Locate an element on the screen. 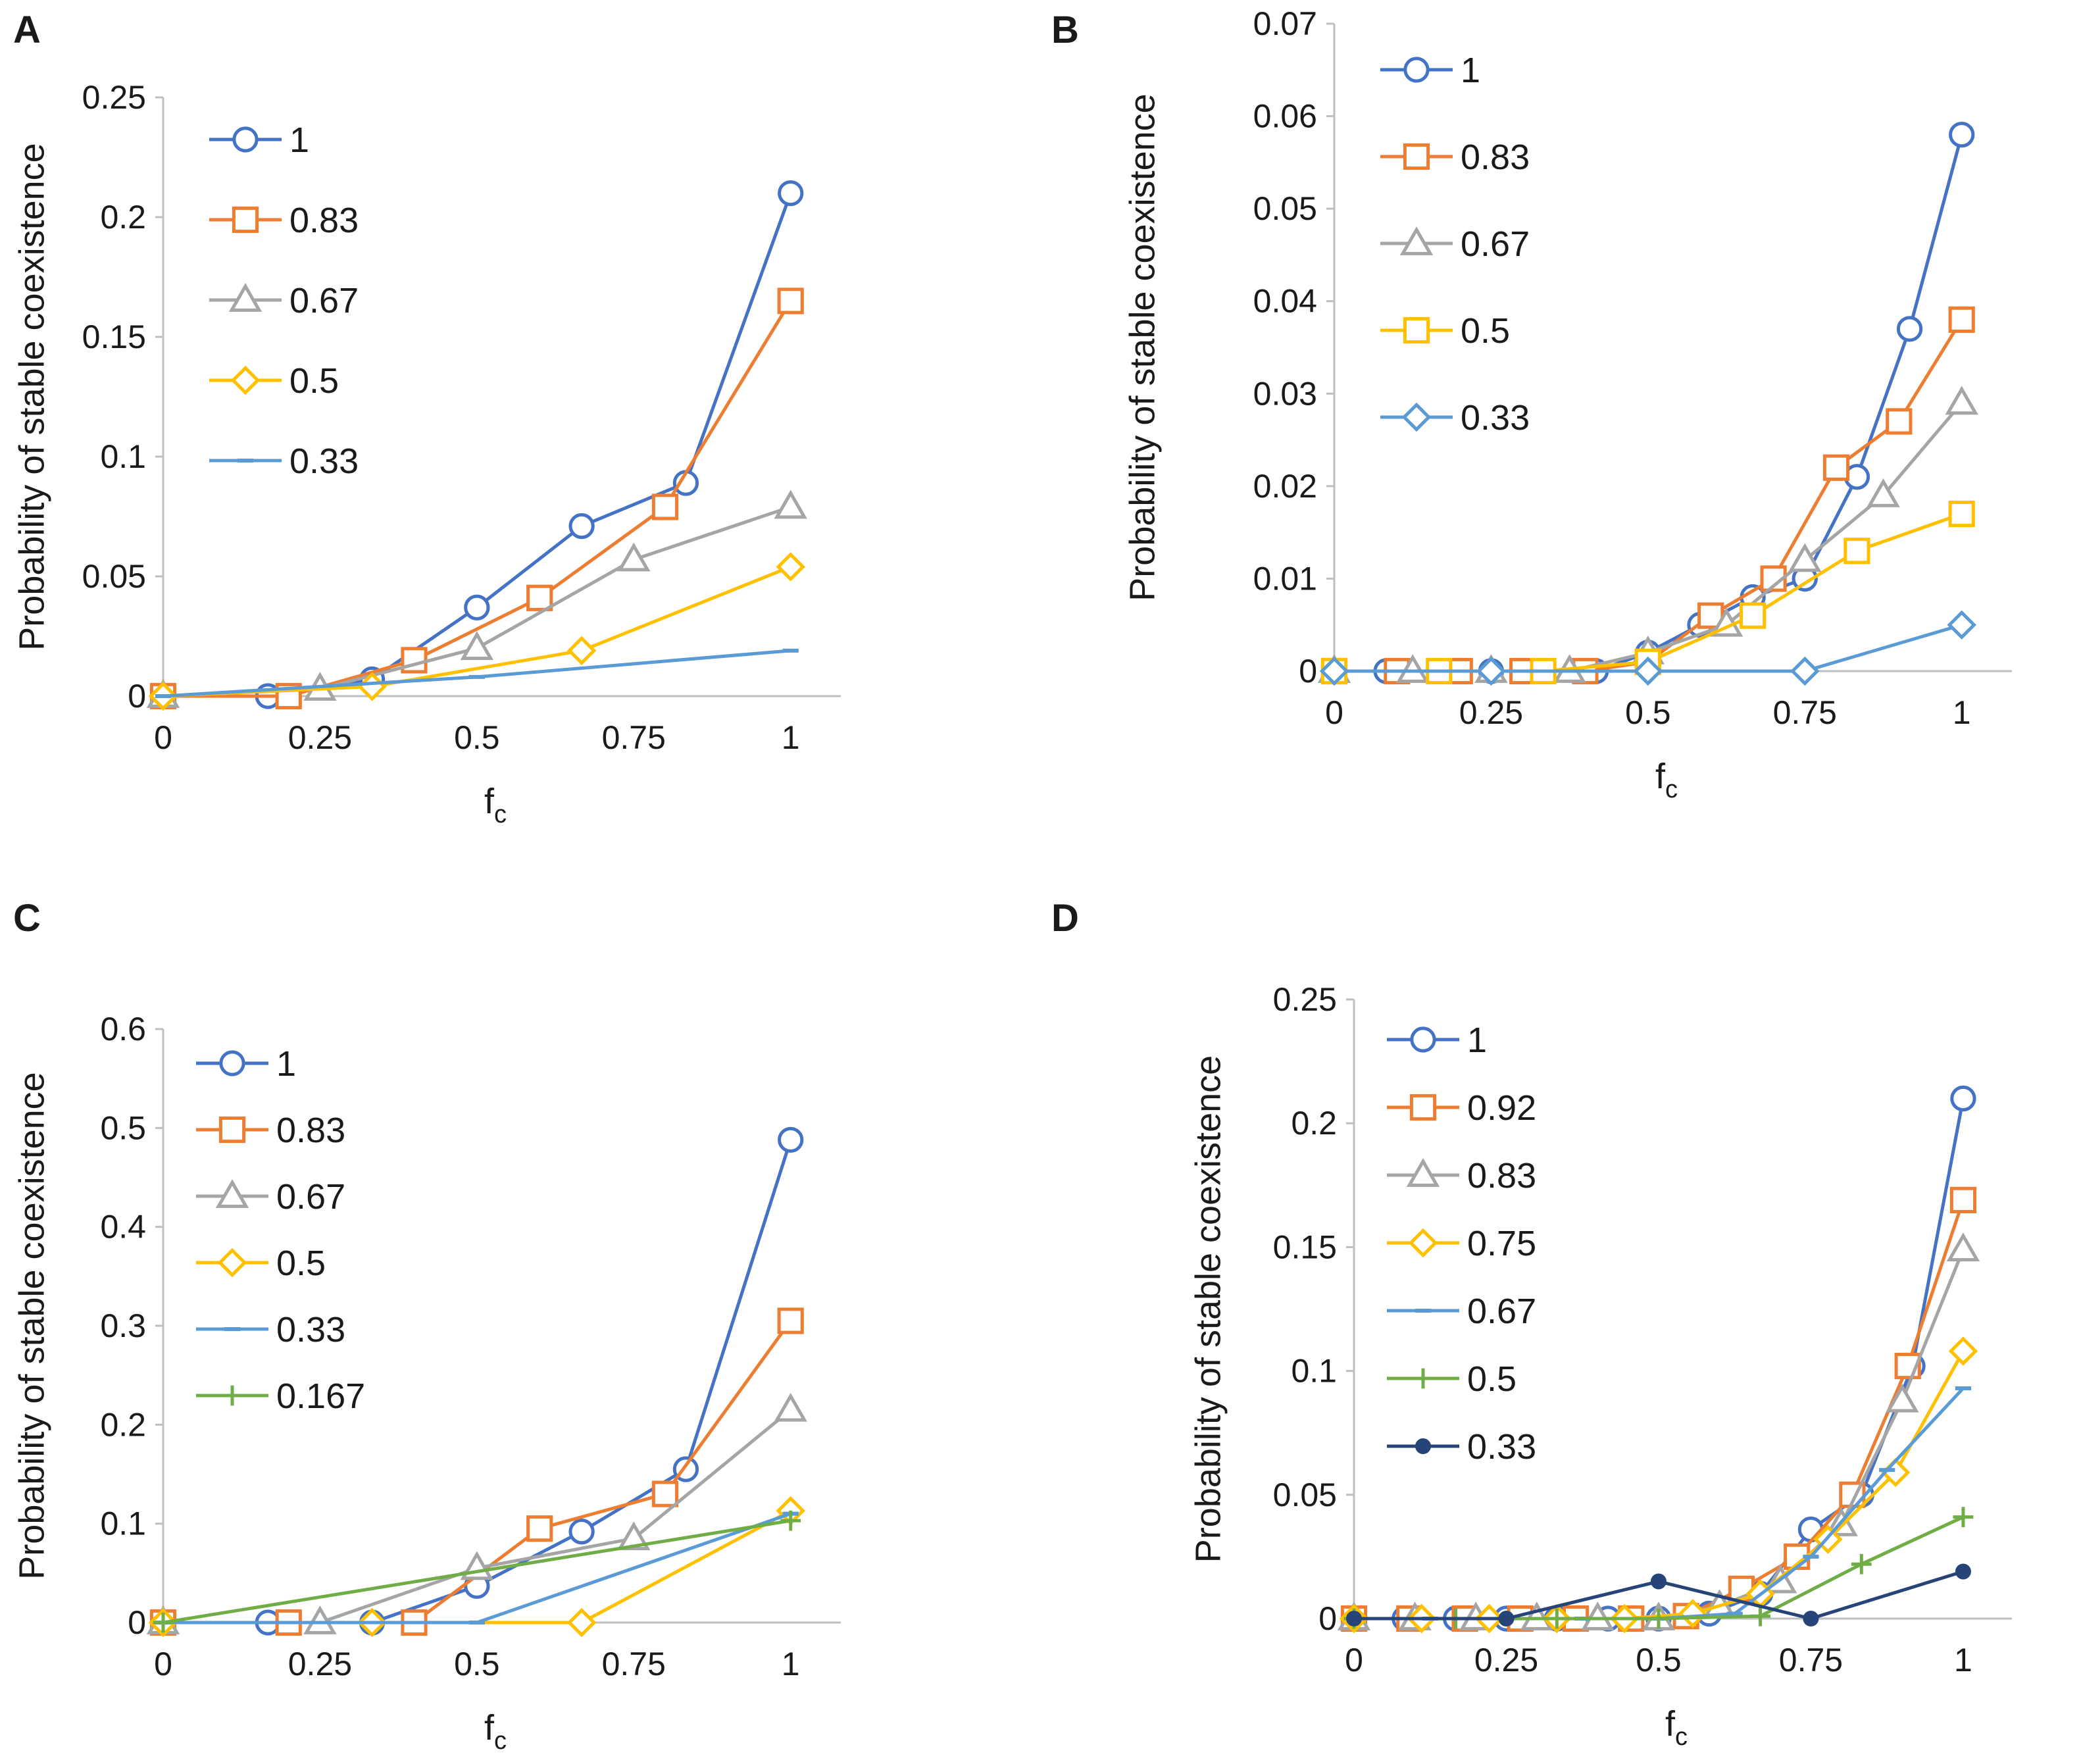 The width and height of the screenshot is (2081, 1764). legend-label: 0.83 is located at coordinates (1501, 1176).